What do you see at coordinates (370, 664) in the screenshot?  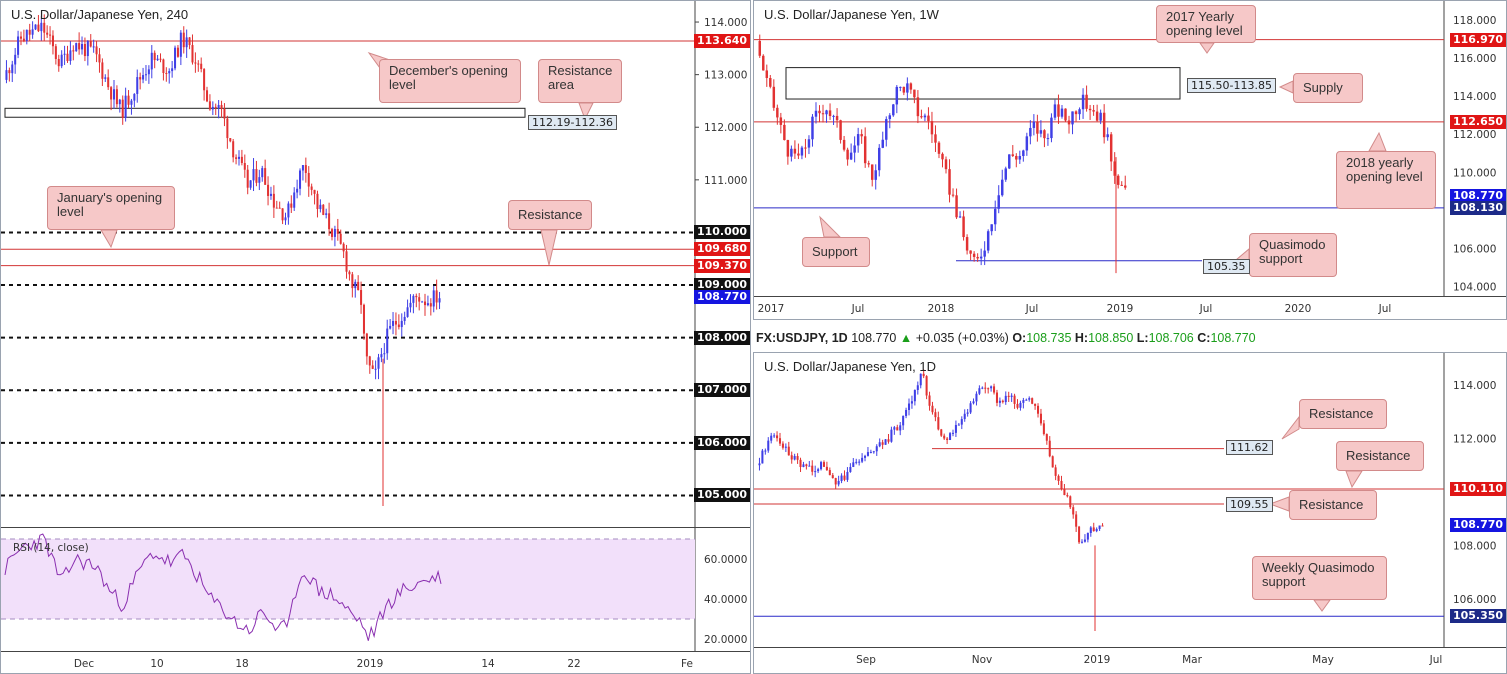 I see `h4-time-tick: 2019` at bounding box center [370, 664].